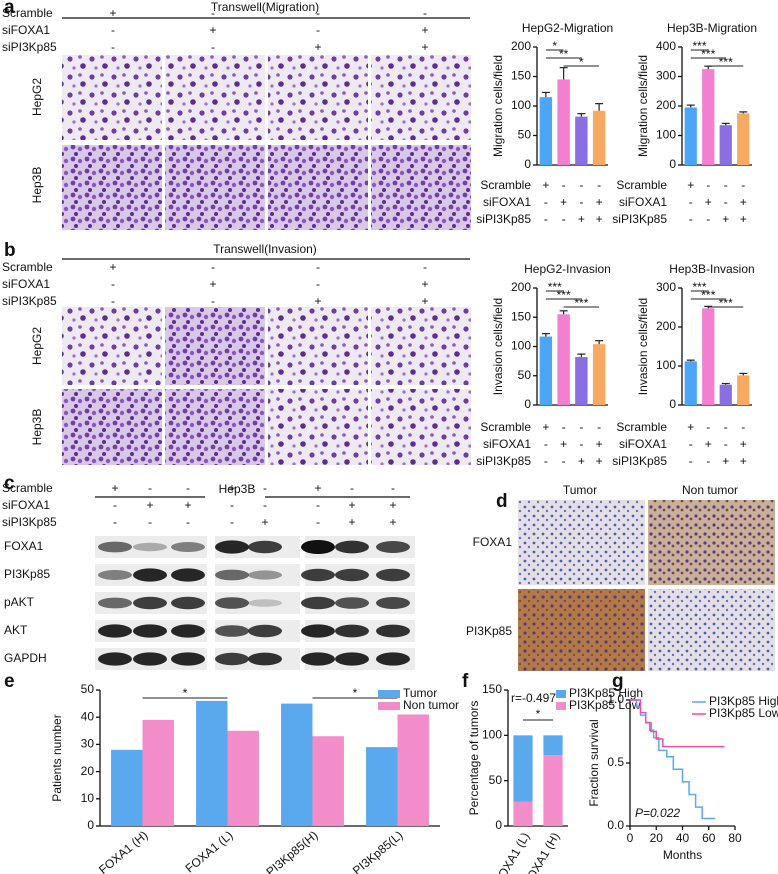 The height and width of the screenshot is (874, 778). Describe the element at coordinates (615, 762) in the screenshot. I see `y-tick-label: 0.5` at that location.